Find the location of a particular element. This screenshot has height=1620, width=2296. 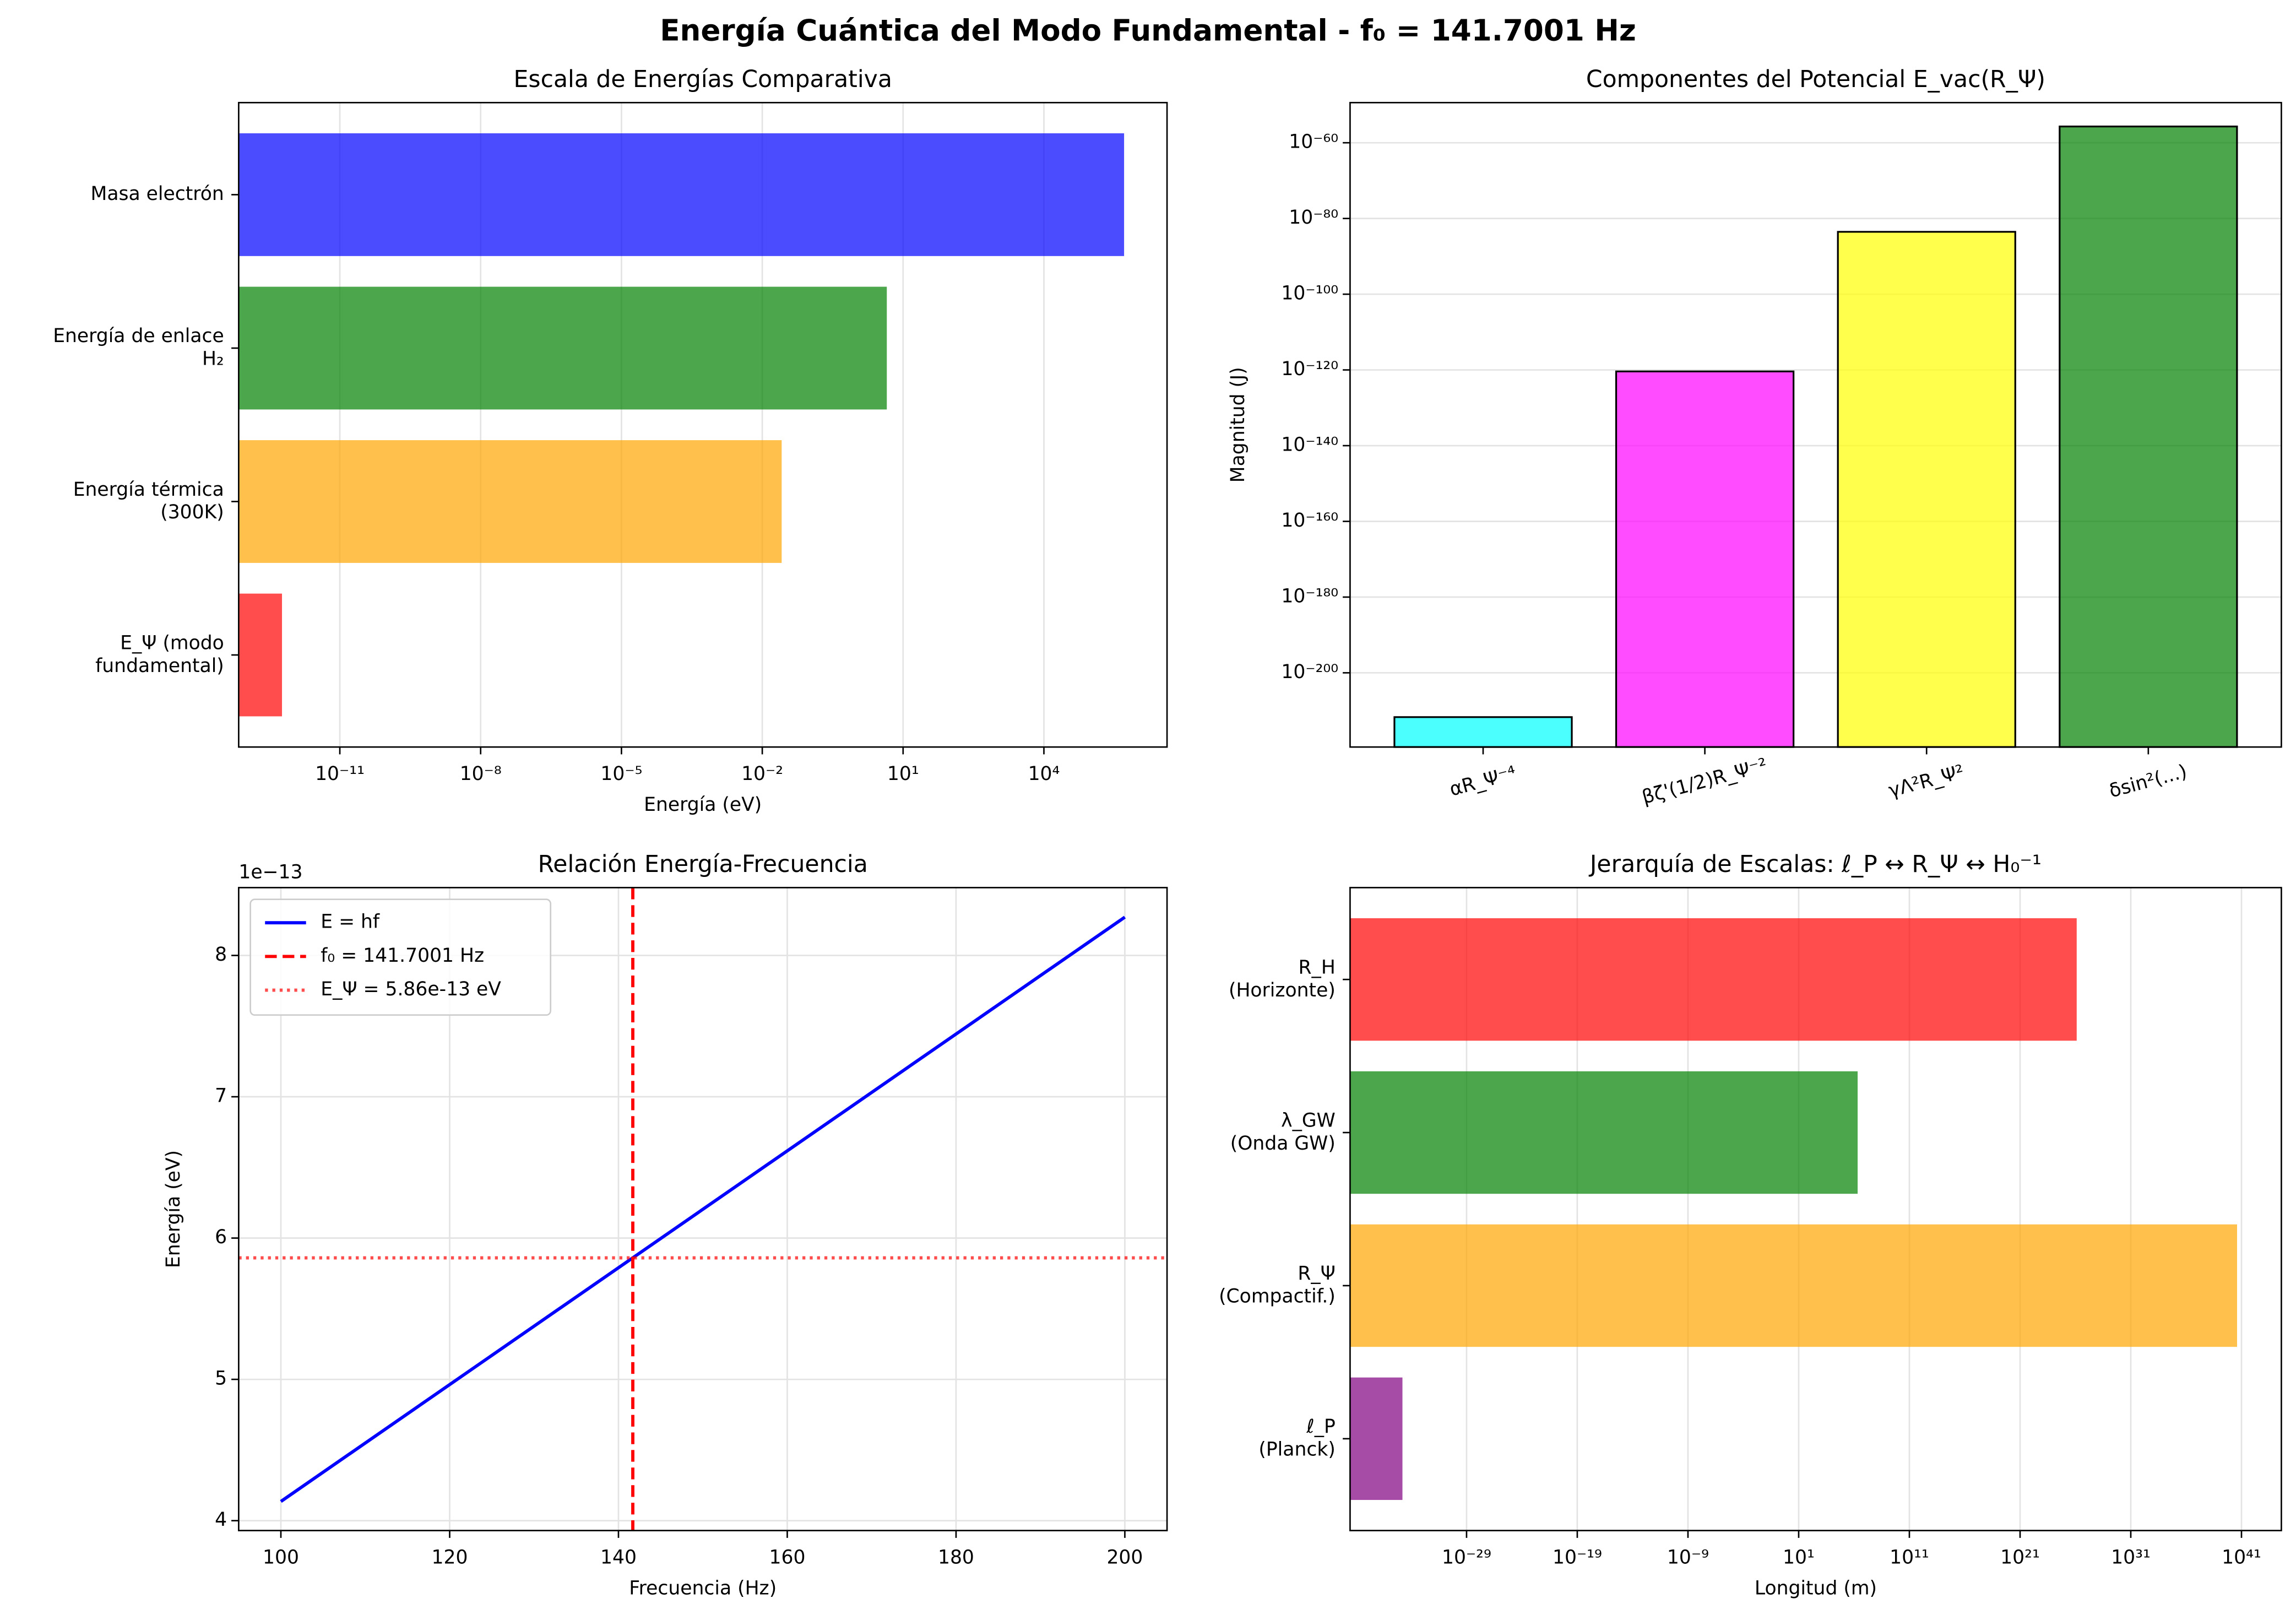

x-tick-label: 140 is located at coordinates (619, 1558).